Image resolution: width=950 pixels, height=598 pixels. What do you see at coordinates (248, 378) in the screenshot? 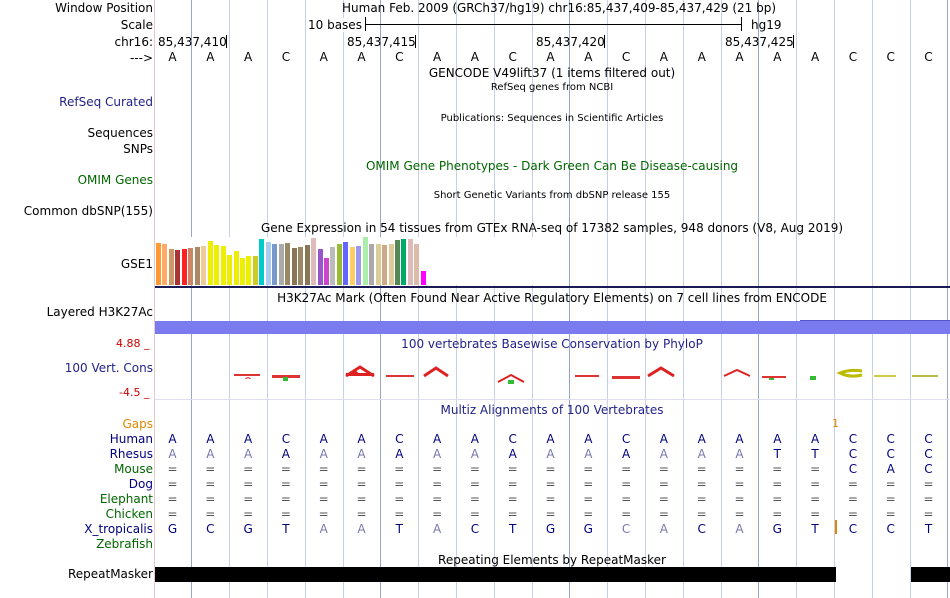
I see `logo-a-1: A` at bounding box center [248, 378].